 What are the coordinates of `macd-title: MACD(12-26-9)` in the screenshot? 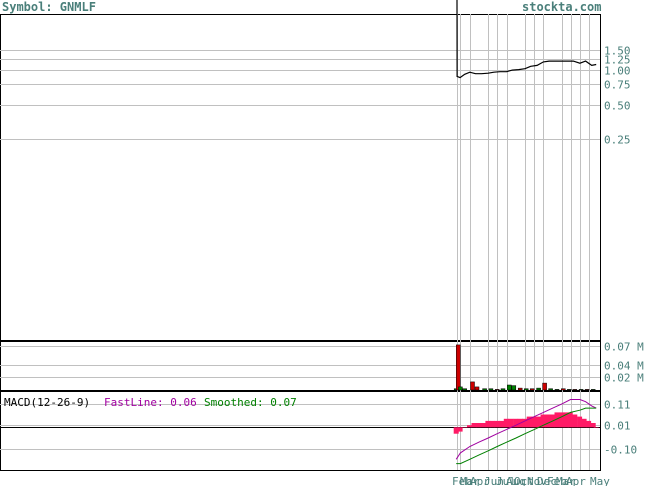 It's located at (47, 402).